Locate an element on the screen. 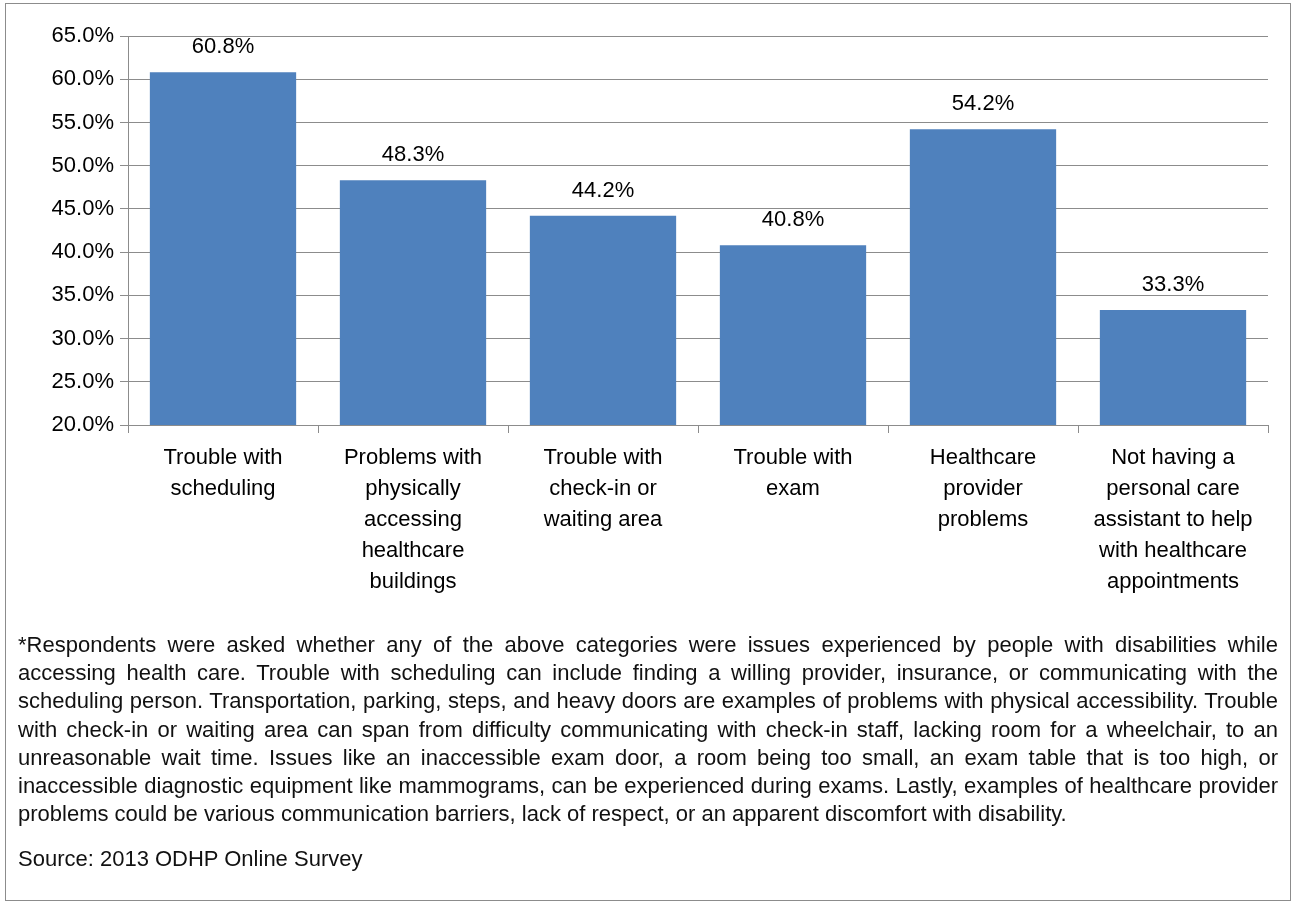  y-tick-label: 35.0% is located at coordinates (82, 294).